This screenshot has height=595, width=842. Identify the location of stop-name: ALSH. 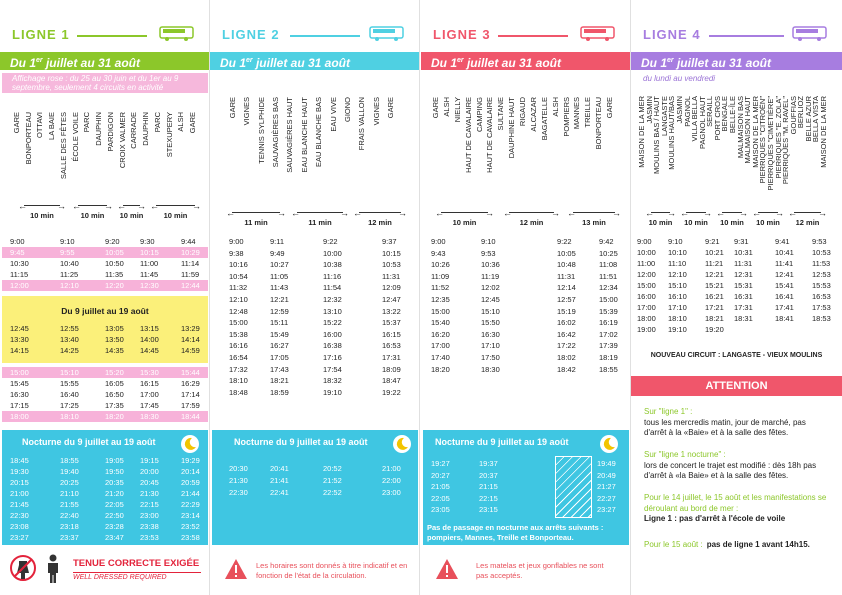
(446, 107).